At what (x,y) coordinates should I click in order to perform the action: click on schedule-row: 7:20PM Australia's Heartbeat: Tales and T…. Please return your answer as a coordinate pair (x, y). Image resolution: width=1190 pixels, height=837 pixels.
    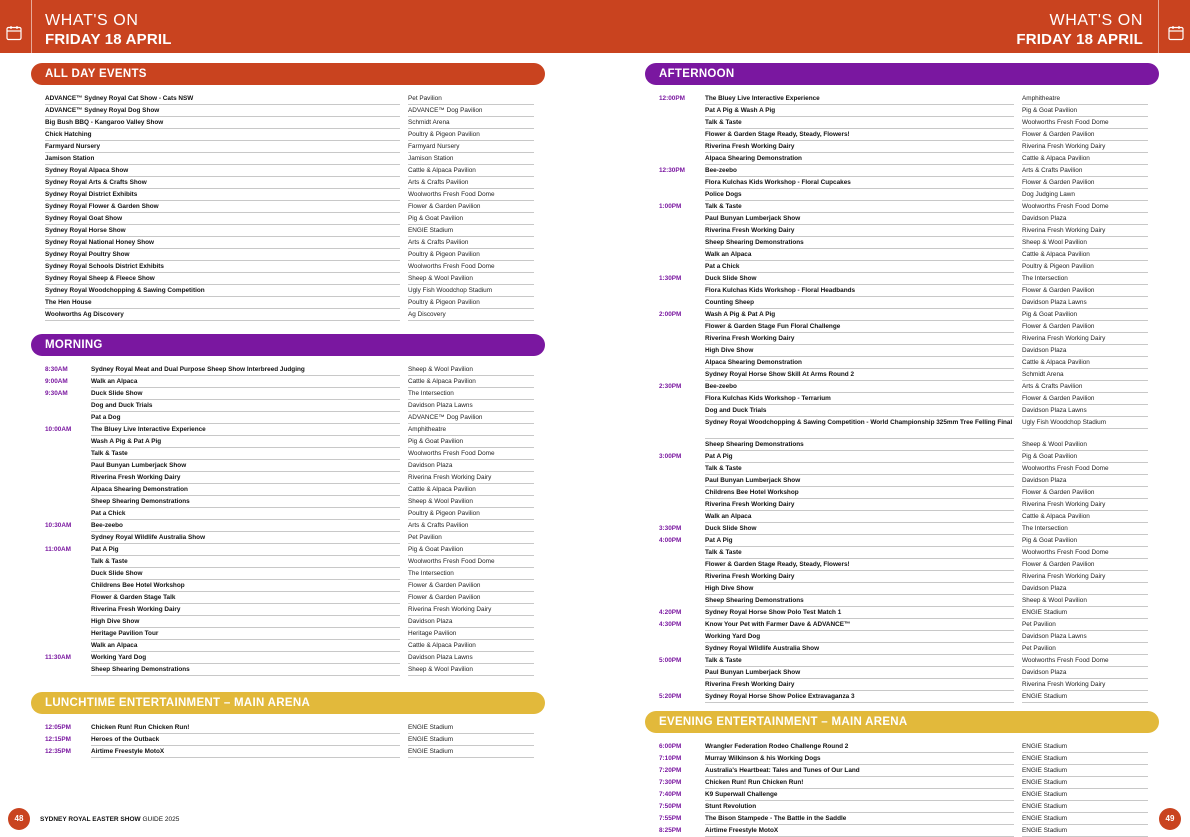
    Looking at the image, I should click on (896, 771).